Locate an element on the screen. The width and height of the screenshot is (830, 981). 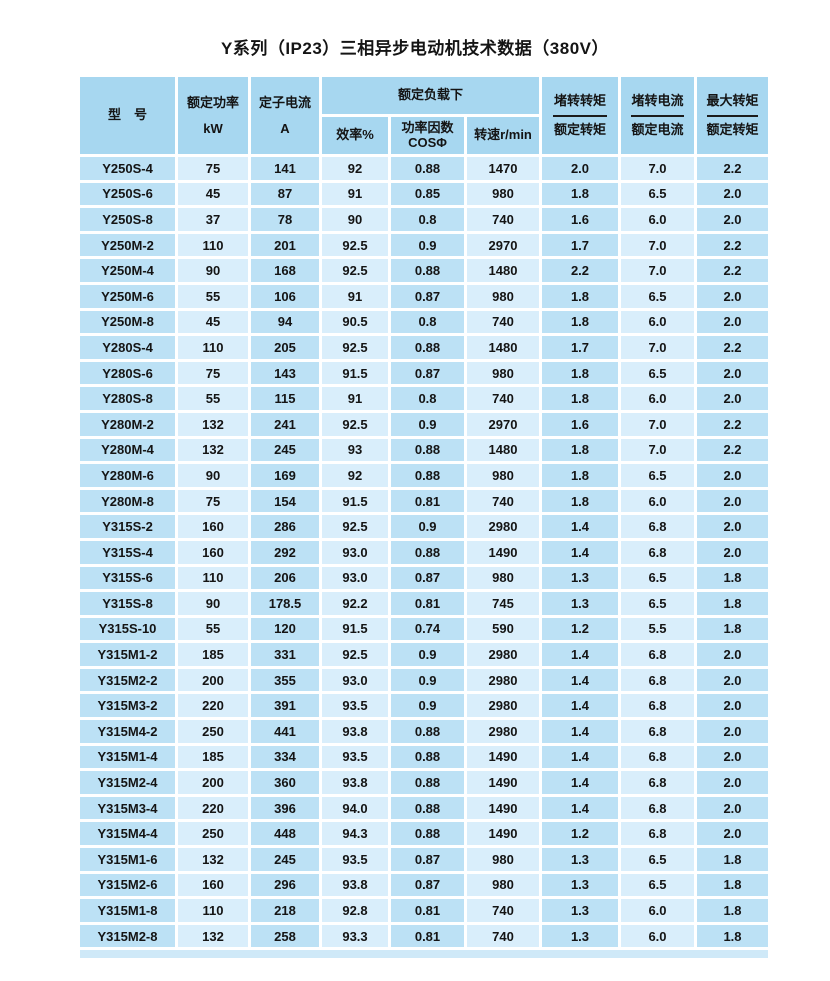
header-model: 型 号 is located at coordinates (127, 115).